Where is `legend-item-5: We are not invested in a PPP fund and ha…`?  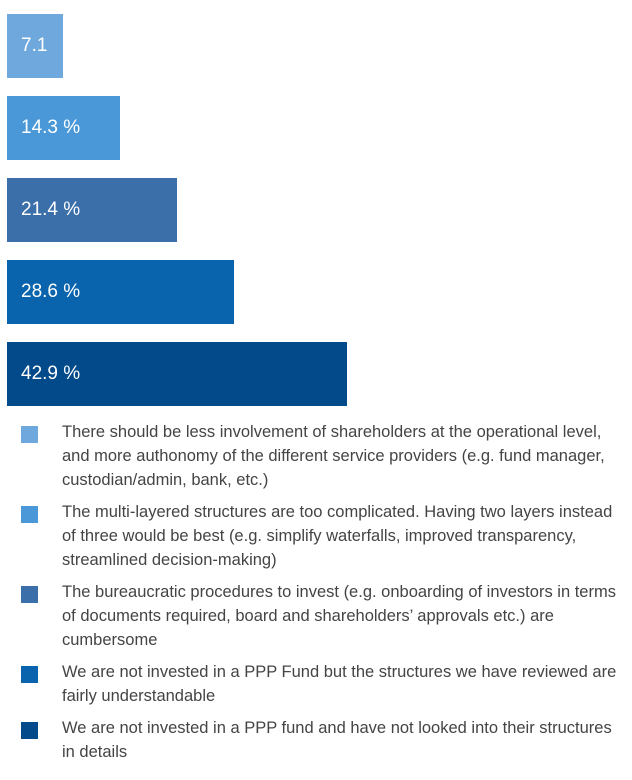
legend-item-5: We are not invested in a PPP fund and ha… is located at coordinates (319, 740).